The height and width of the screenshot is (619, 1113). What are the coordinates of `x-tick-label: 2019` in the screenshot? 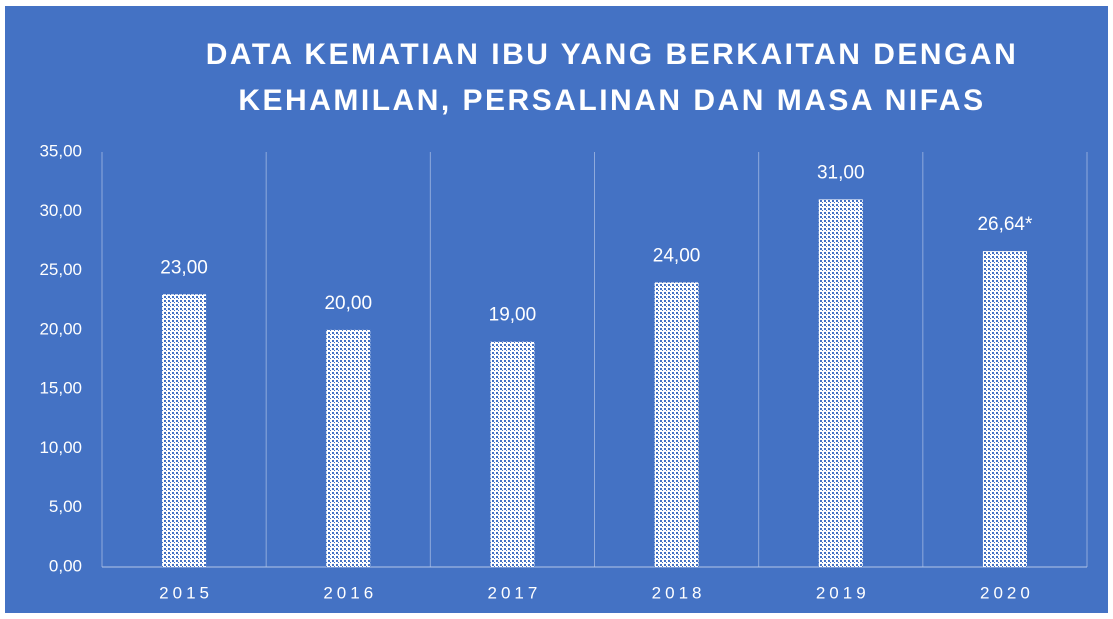 It's located at (843, 592).